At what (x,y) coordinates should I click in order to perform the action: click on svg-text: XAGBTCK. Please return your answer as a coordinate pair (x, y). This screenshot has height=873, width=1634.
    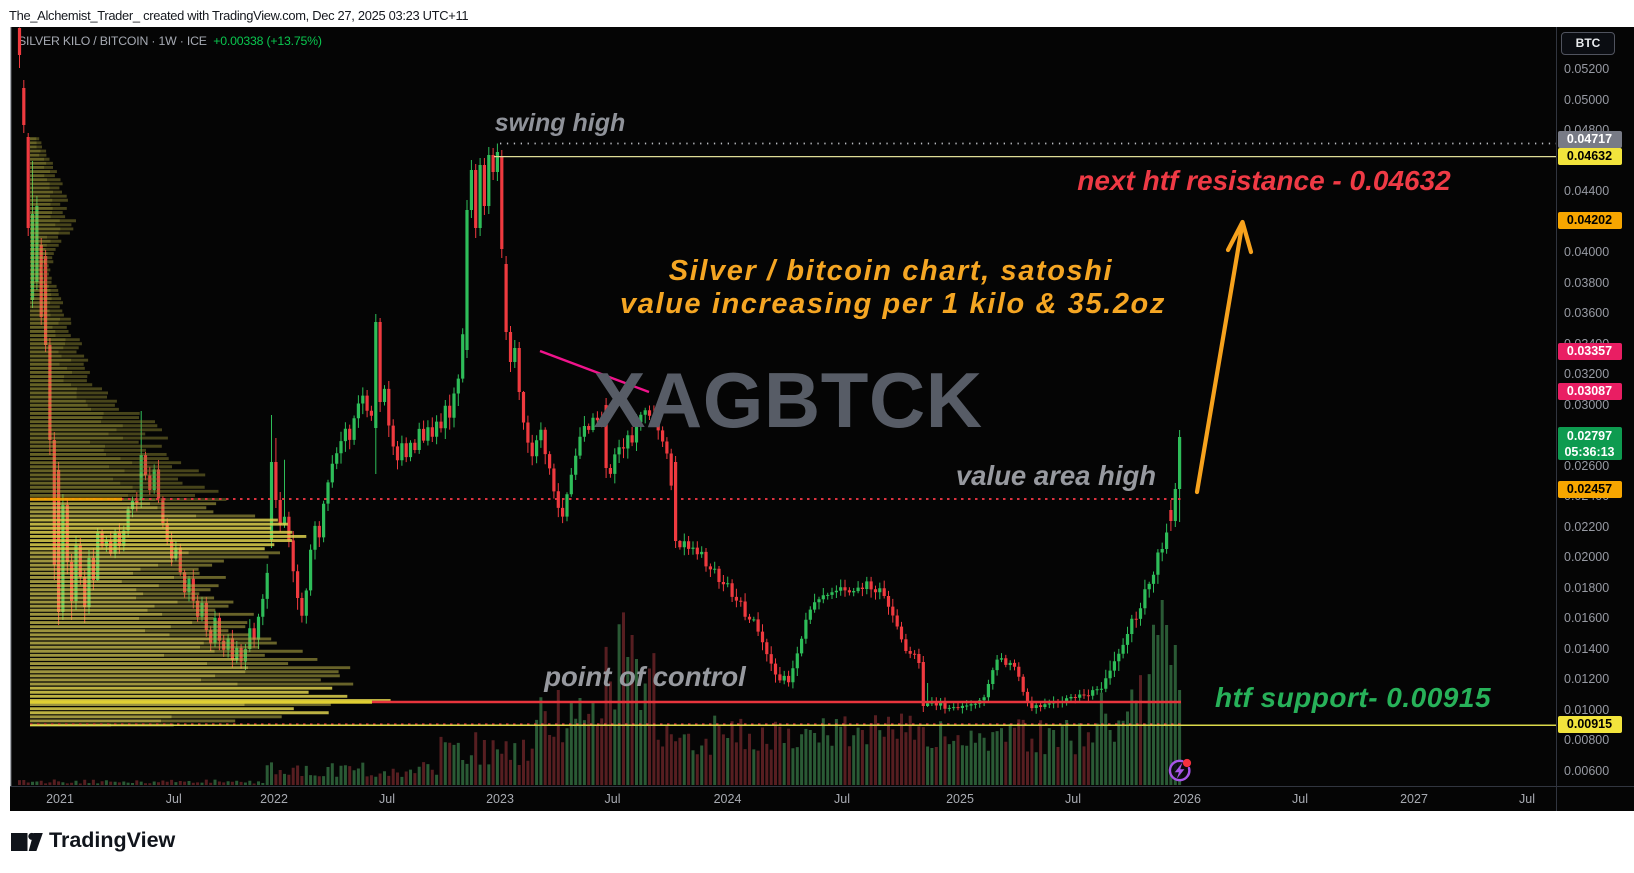
    Looking at the image, I should click on (787, 400).